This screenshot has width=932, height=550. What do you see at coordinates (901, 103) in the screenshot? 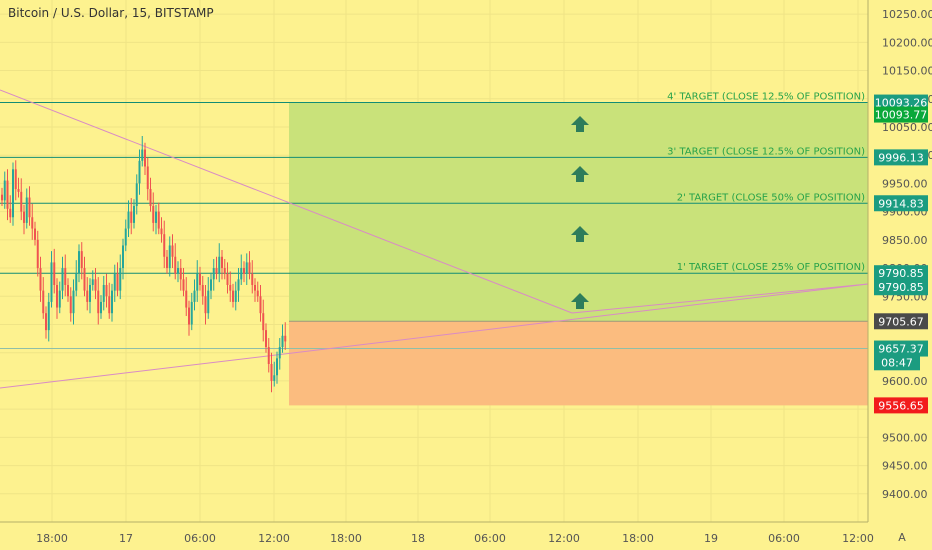
I see `price-tag-text: 10093.26` at bounding box center [901, 103].